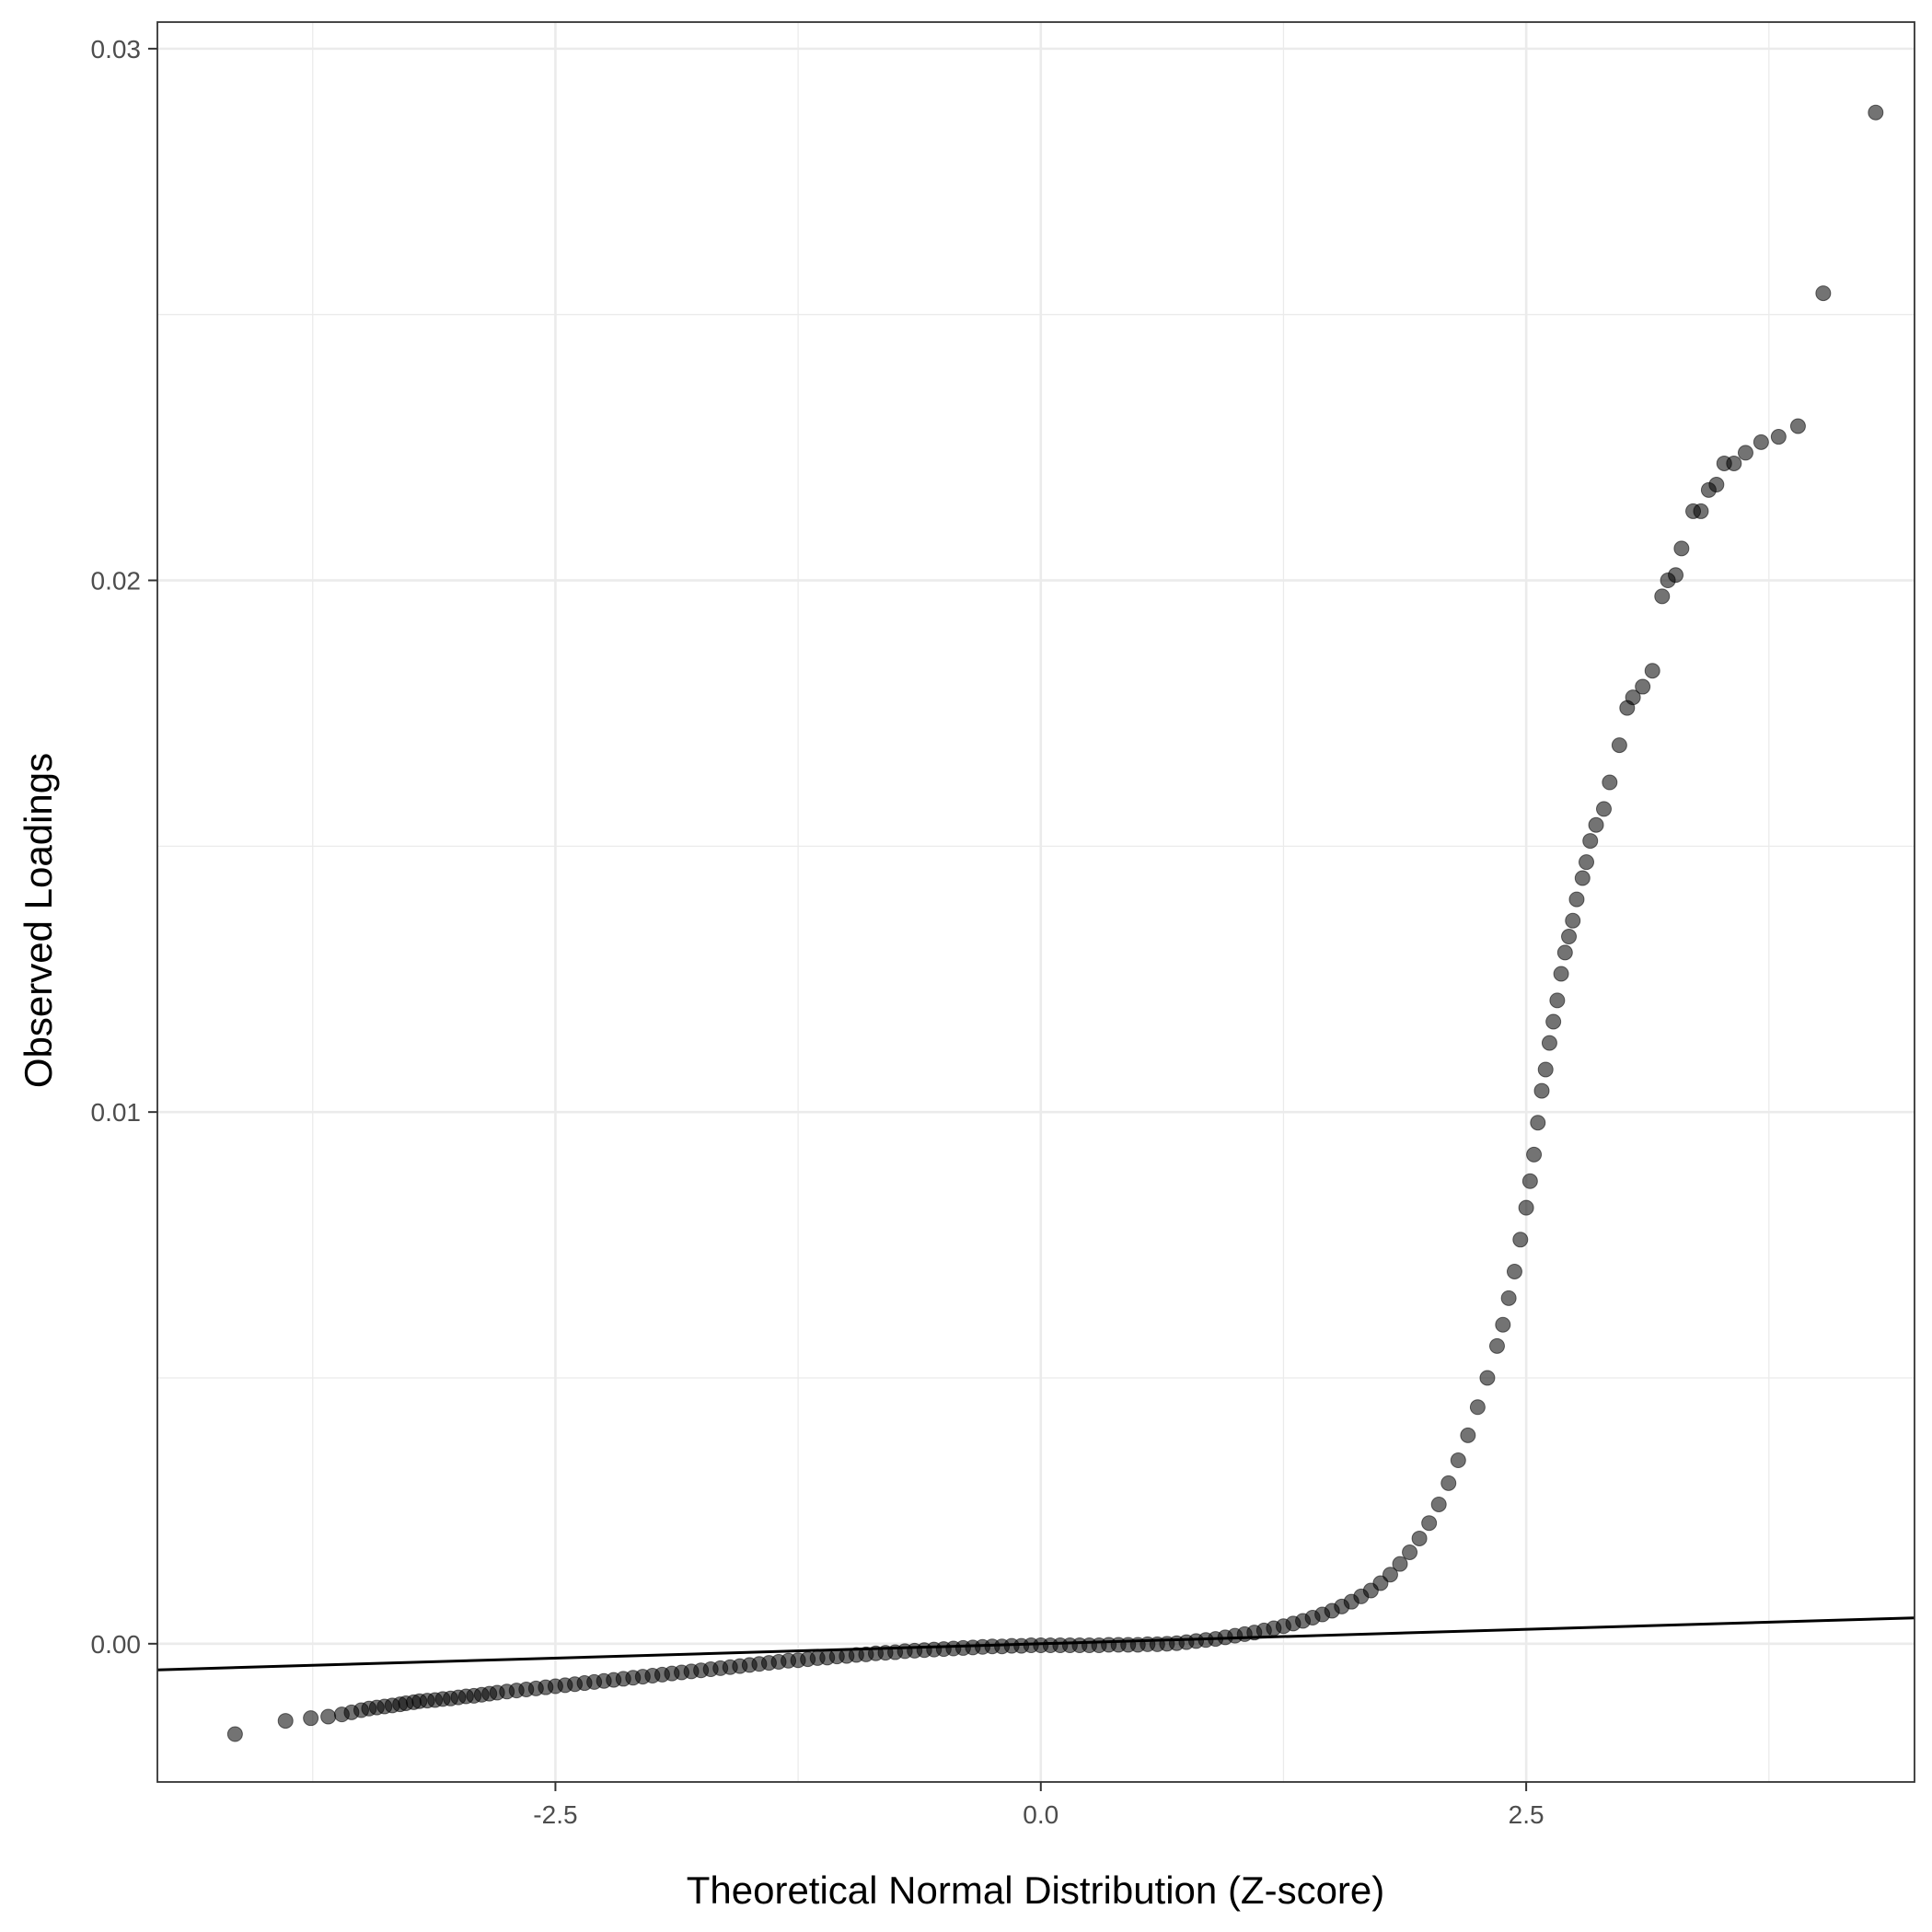 The height and width of the screenshot is (1932, 1932). Describe the element at coordinates (117, 1645) in the screenshot. I see `y-tick-label: 0.00` at that location.